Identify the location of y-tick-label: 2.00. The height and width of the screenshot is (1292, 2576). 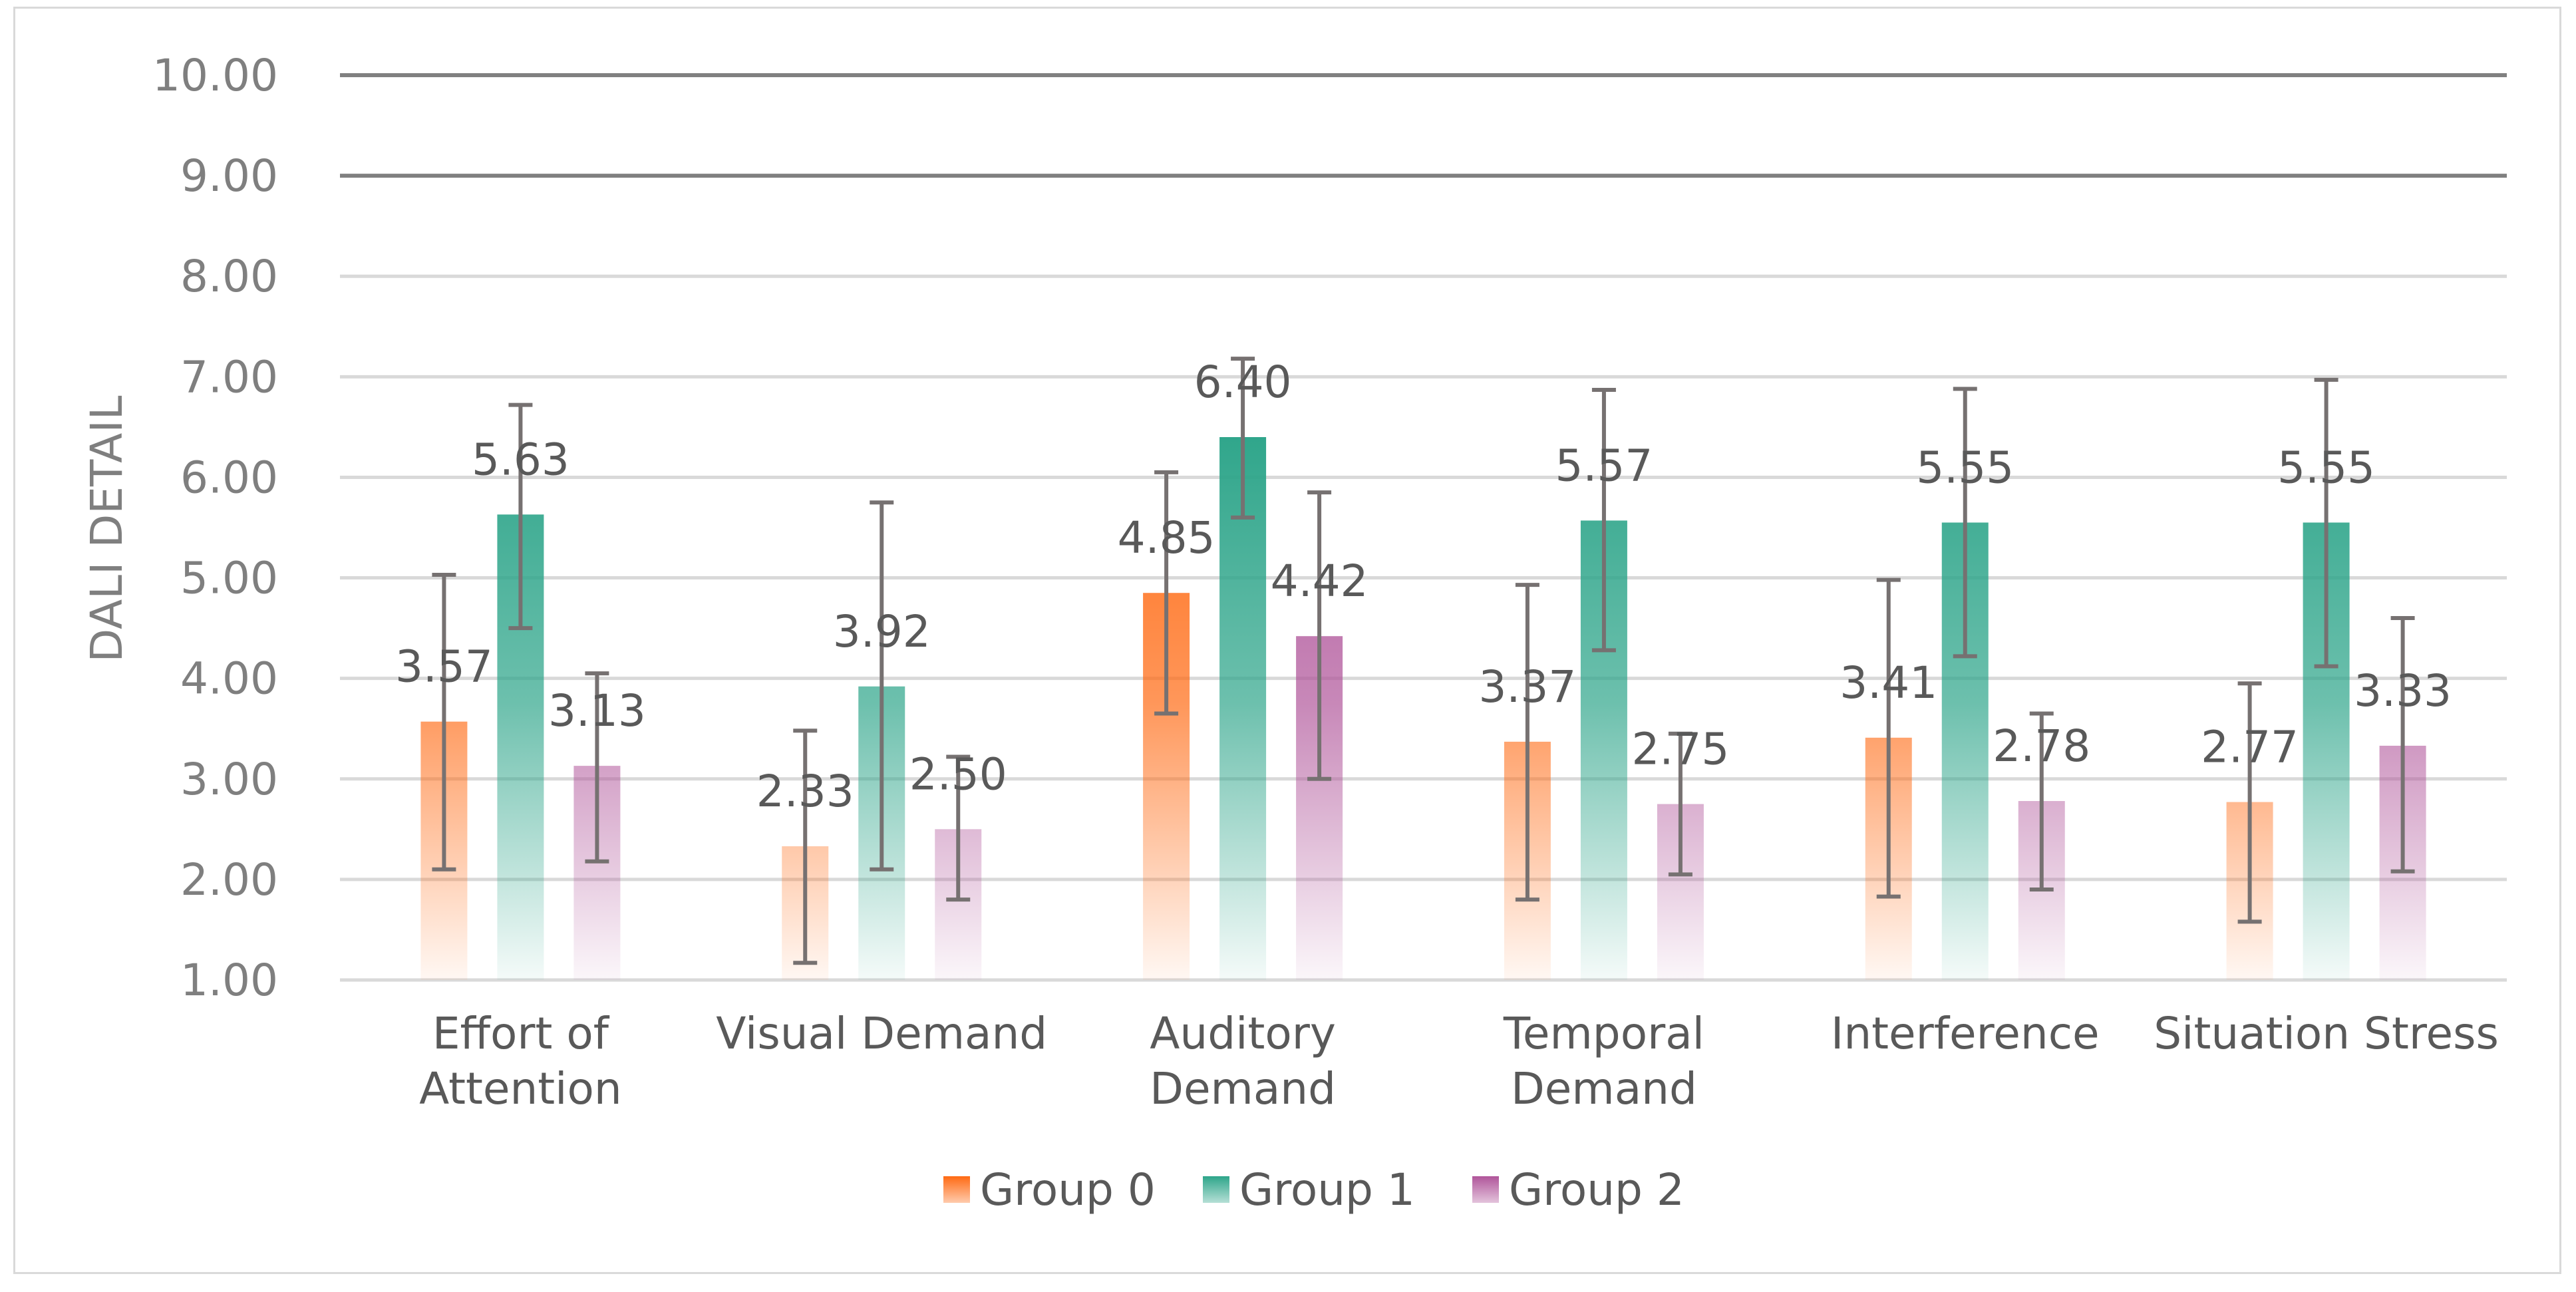
(229, 879).